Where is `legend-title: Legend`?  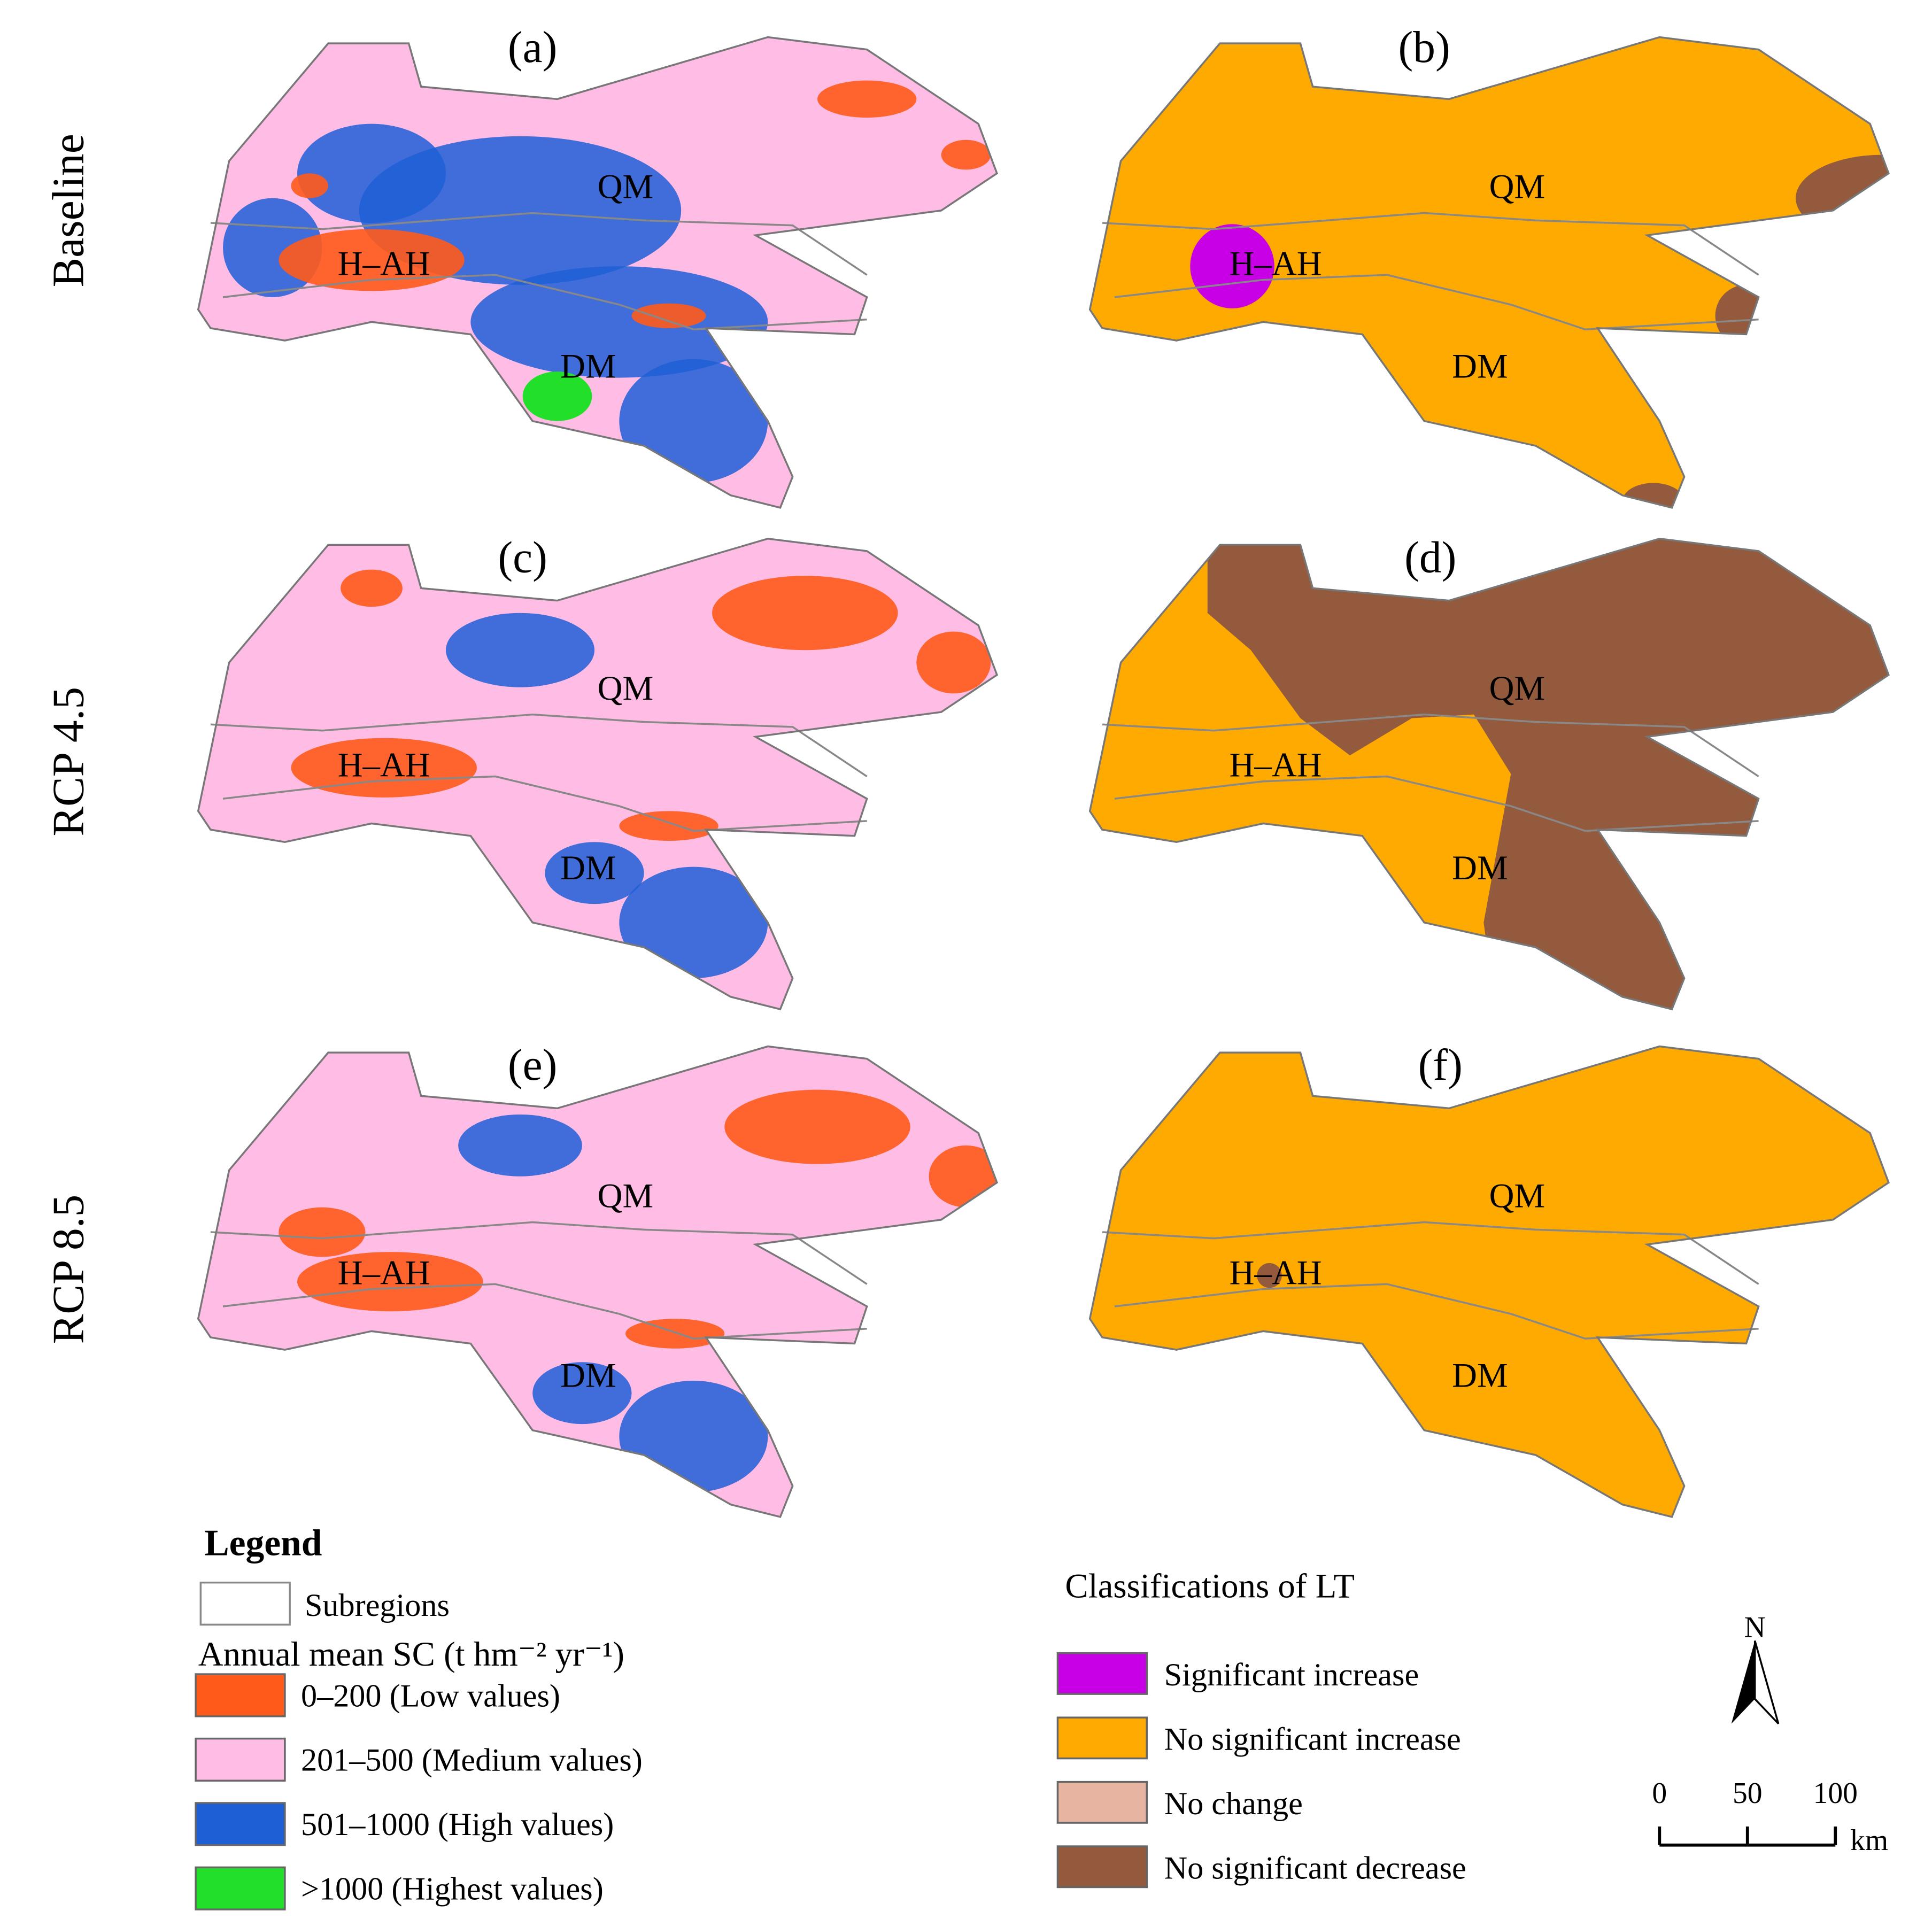
legend-title: Legend is located at coordinates (263, 1543).